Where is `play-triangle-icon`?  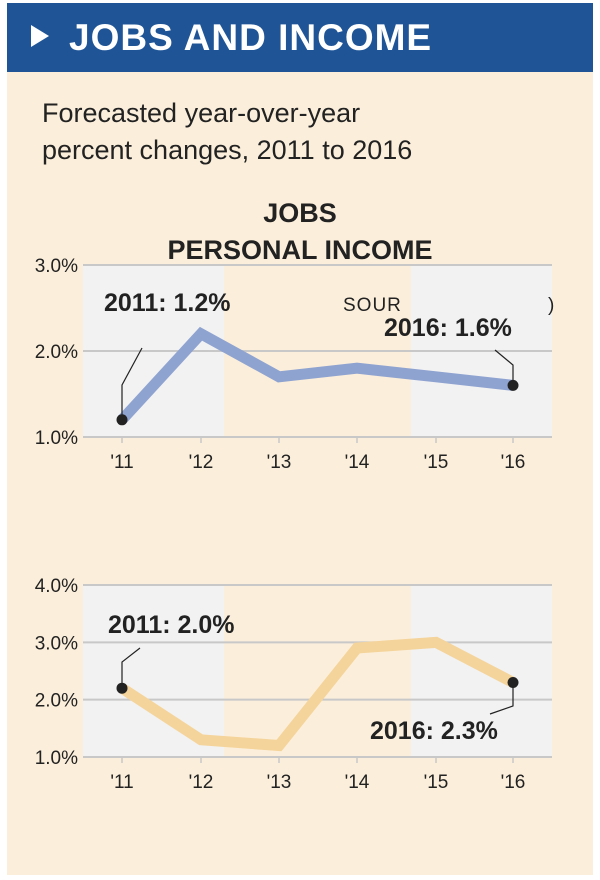 play-triangle-icon is located at coordinates (40, 36).